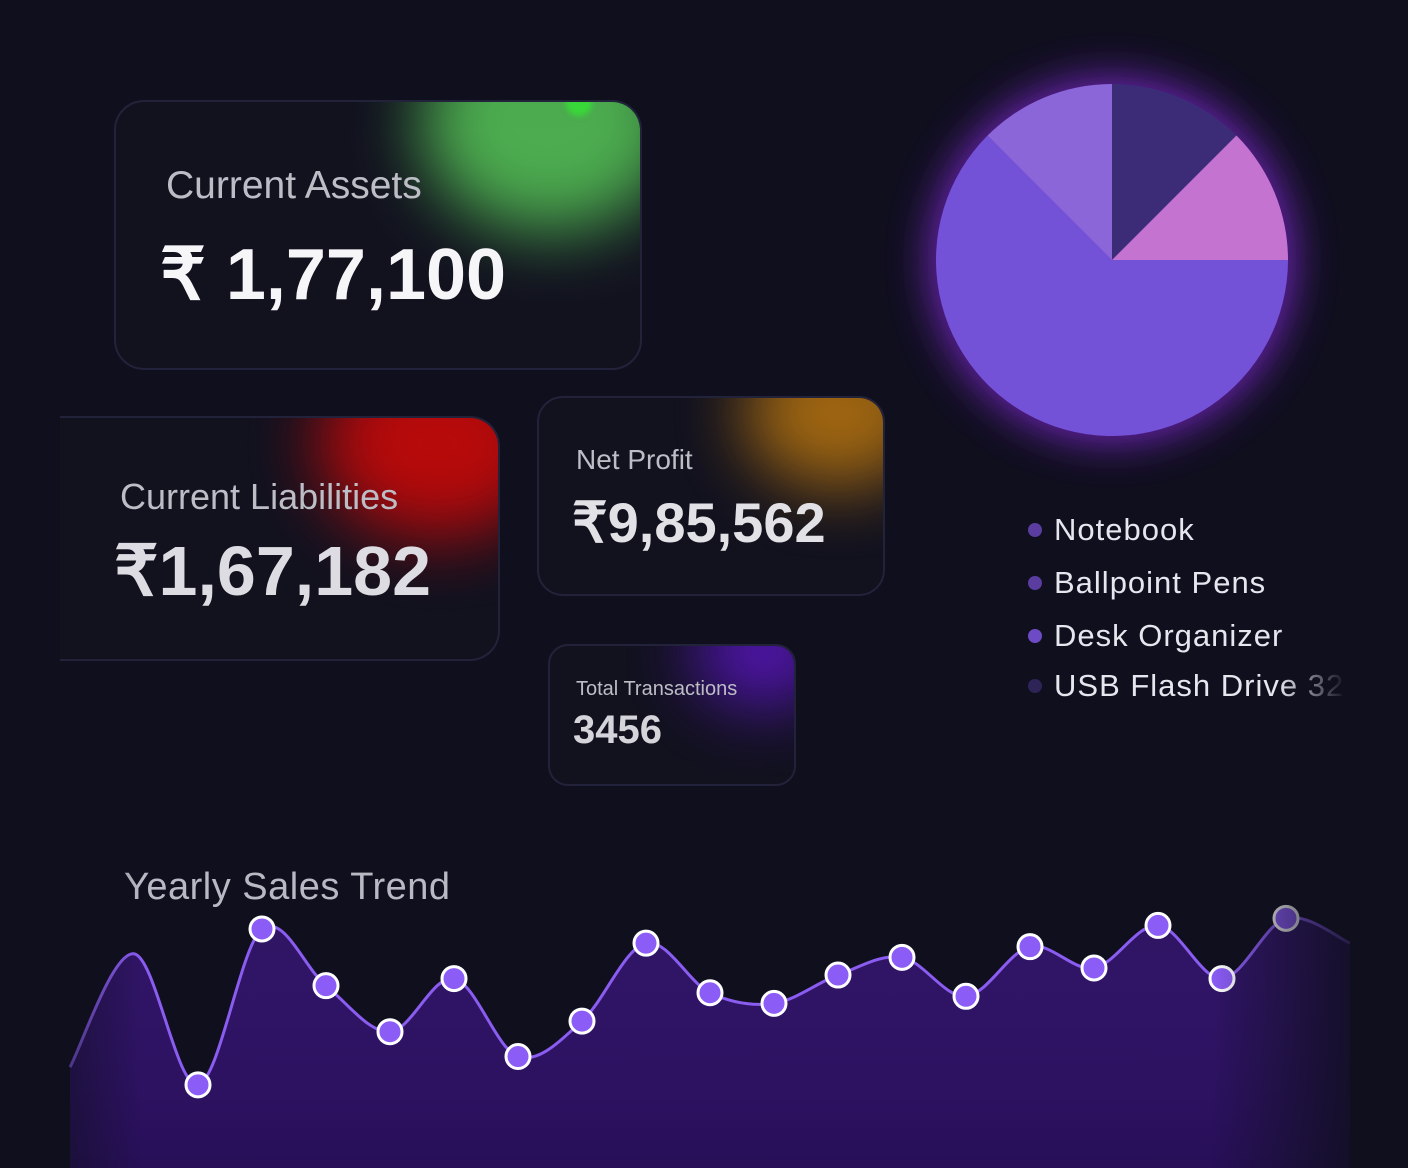 The image size is (1408, 1168). I want to click on legend-label: Desk Organizer, so click(1169, 635).